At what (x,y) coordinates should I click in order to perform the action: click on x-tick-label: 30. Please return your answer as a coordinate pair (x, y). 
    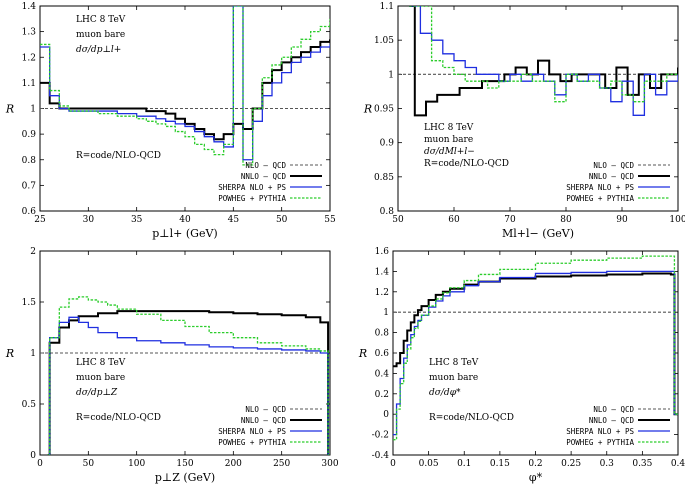
    Looking at the image, I should click on (89, 220).